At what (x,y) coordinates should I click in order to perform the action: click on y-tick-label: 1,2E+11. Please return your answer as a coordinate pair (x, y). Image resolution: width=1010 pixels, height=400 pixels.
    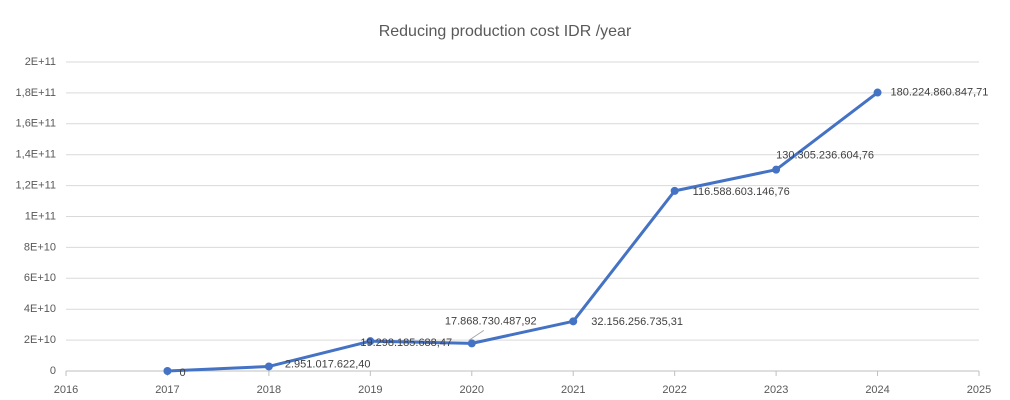
    Looking at the image, I should click on (36, 186).